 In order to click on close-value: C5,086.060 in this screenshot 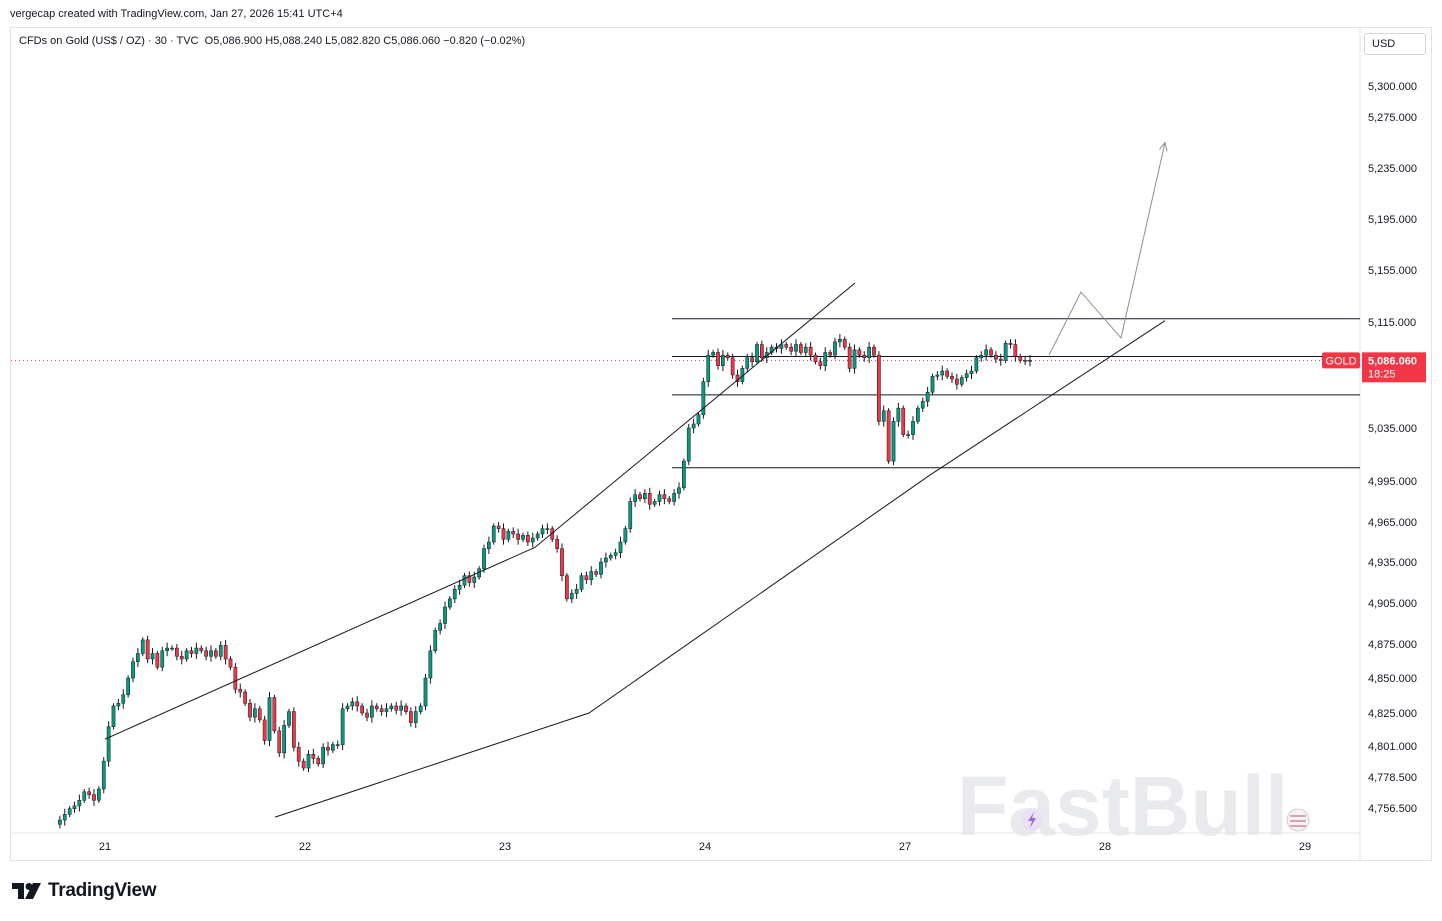, I will do `click(412, 41)`.